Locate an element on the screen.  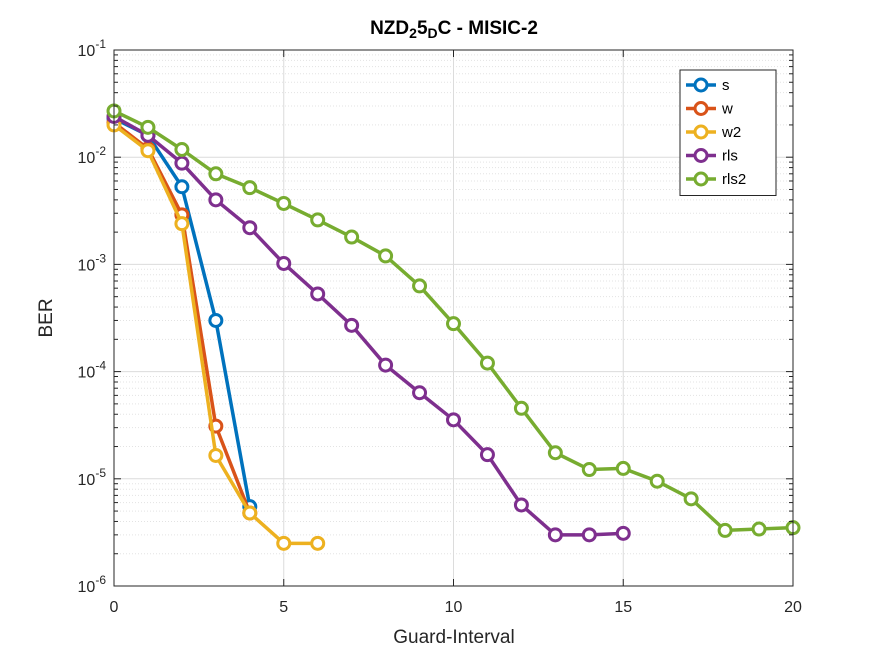
legend-label: rls is located at coordinates (730, 156).